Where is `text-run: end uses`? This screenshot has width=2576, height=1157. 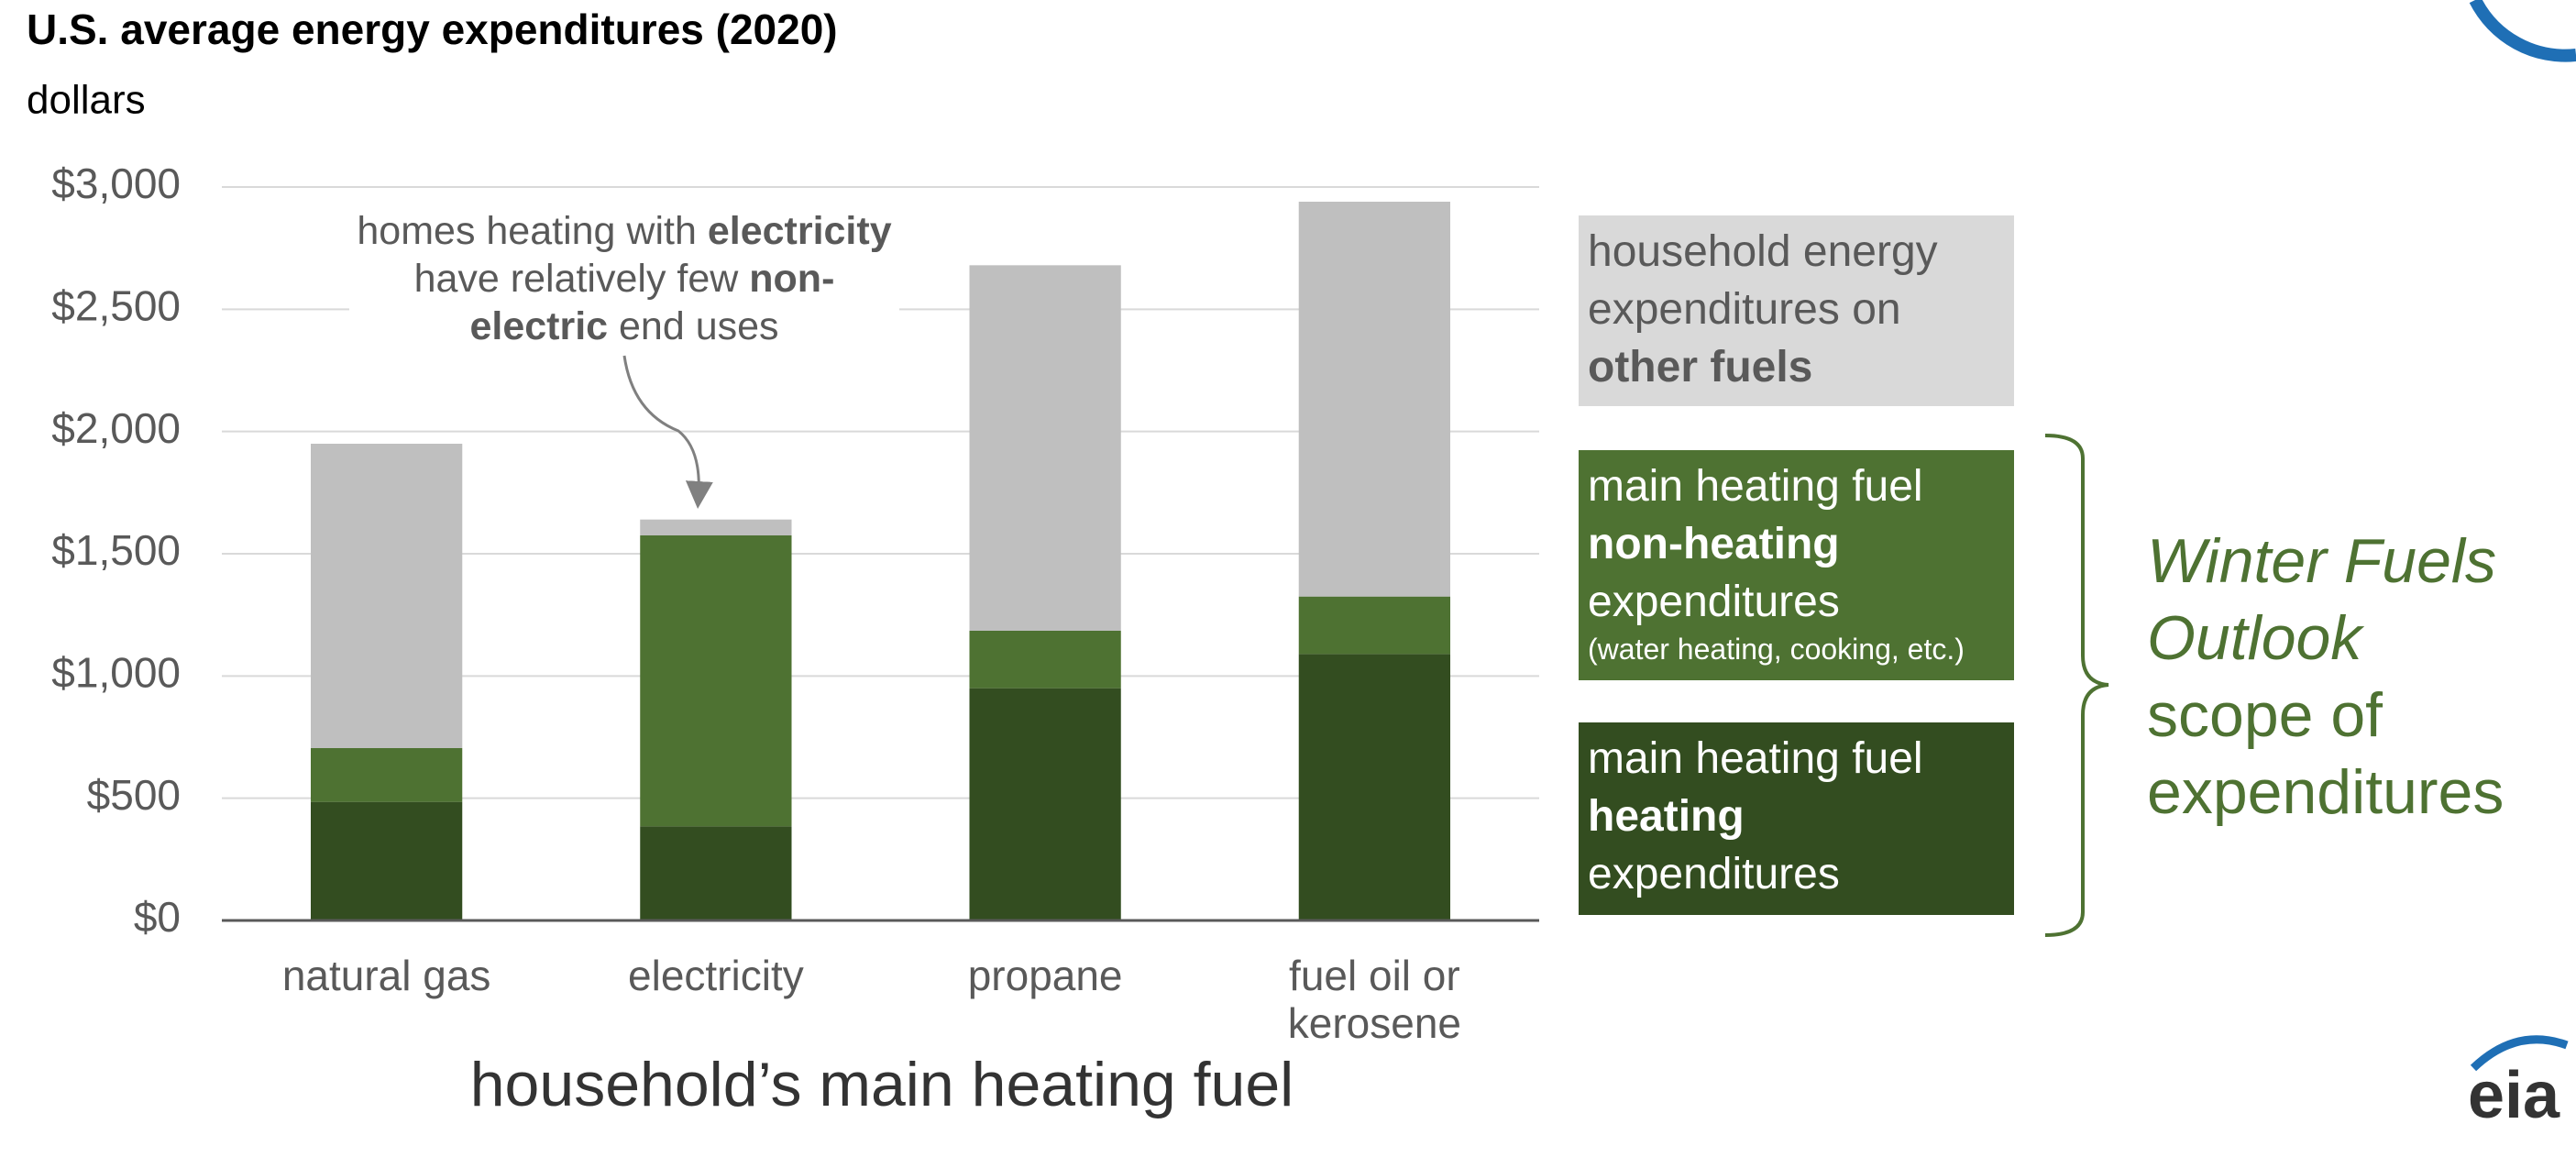
text-run: end uses is located at coordinates (693, 326).